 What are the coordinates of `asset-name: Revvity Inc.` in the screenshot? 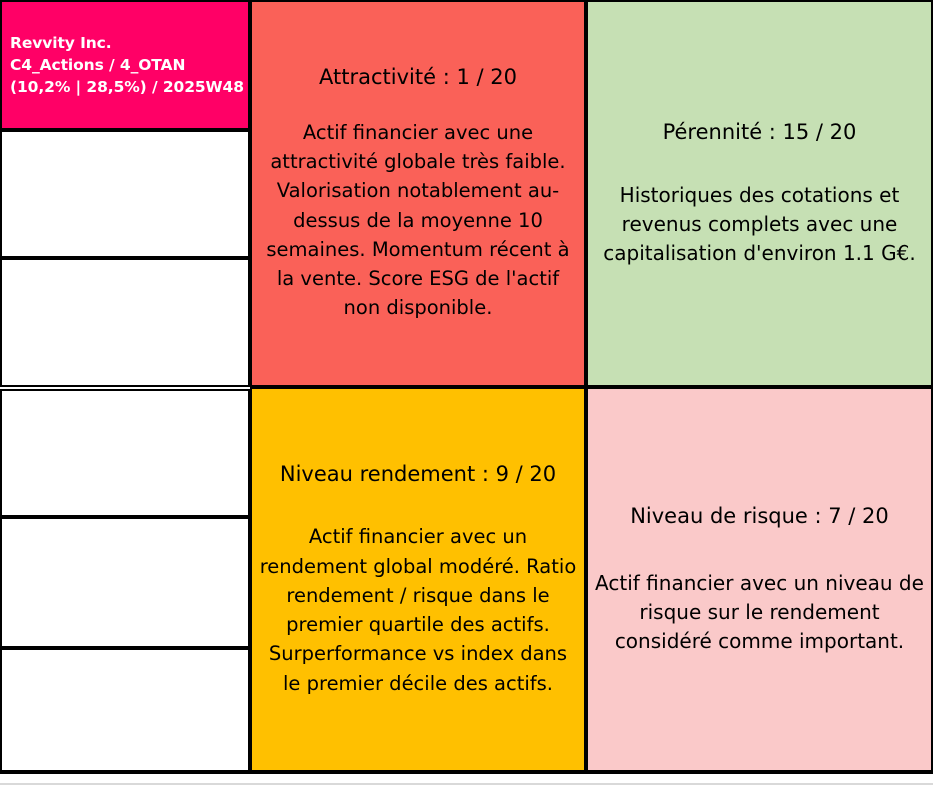 It's located at (61, 43).